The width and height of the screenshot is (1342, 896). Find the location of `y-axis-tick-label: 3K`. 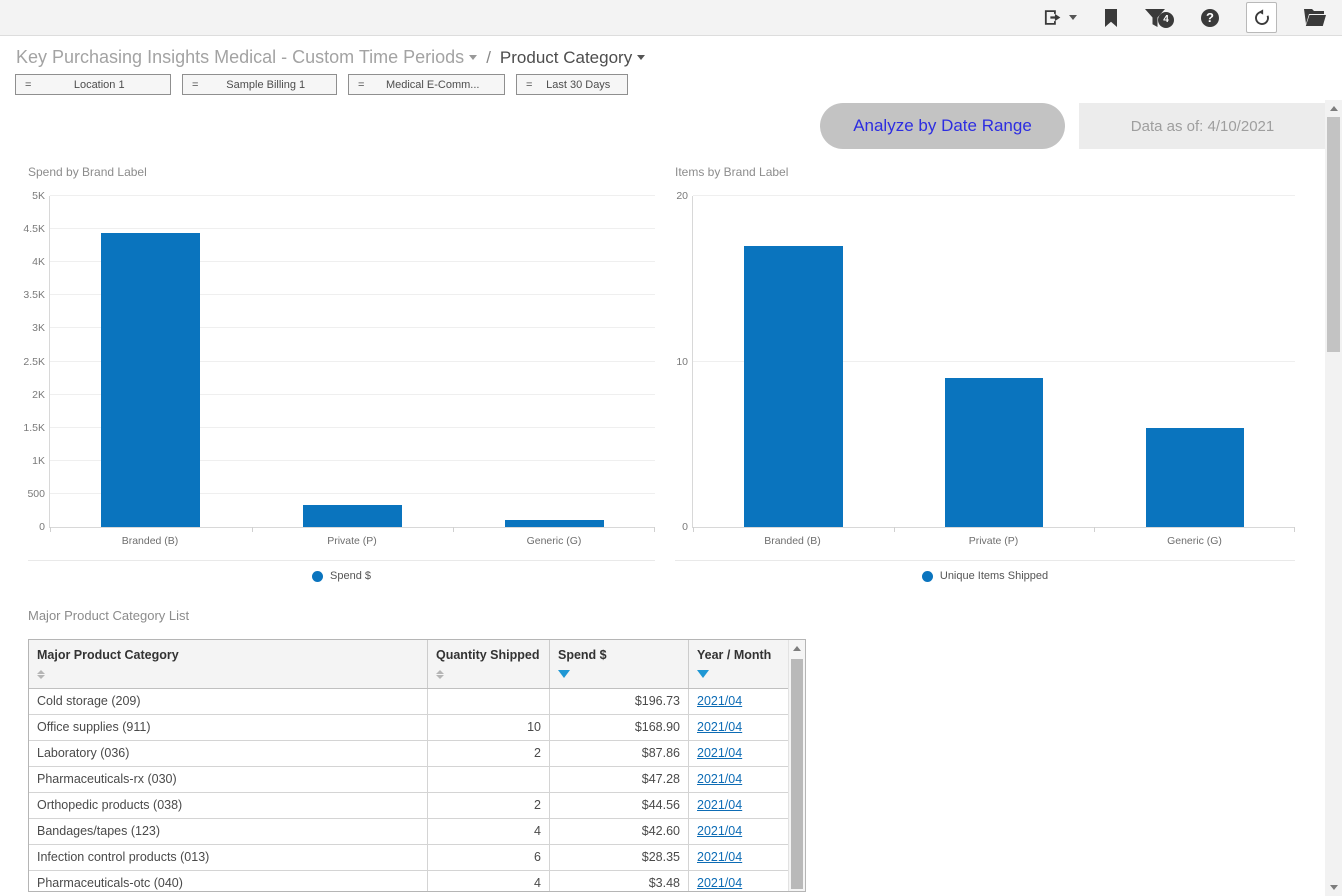

y-axis-tick-label: 3K is located at coordinates (38, 328).